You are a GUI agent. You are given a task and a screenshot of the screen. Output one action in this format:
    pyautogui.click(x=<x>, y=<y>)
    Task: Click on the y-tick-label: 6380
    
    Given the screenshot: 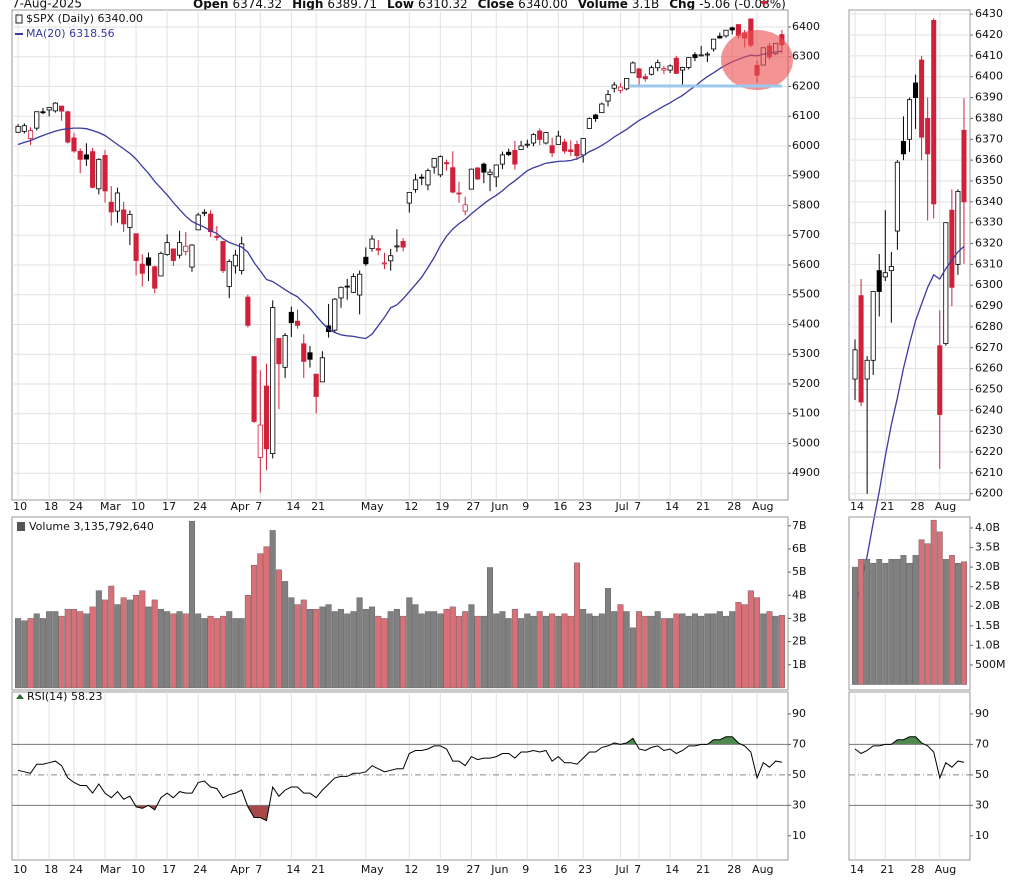 What is the action you would take?
    pyautogui.click(x=989, y=117)
    